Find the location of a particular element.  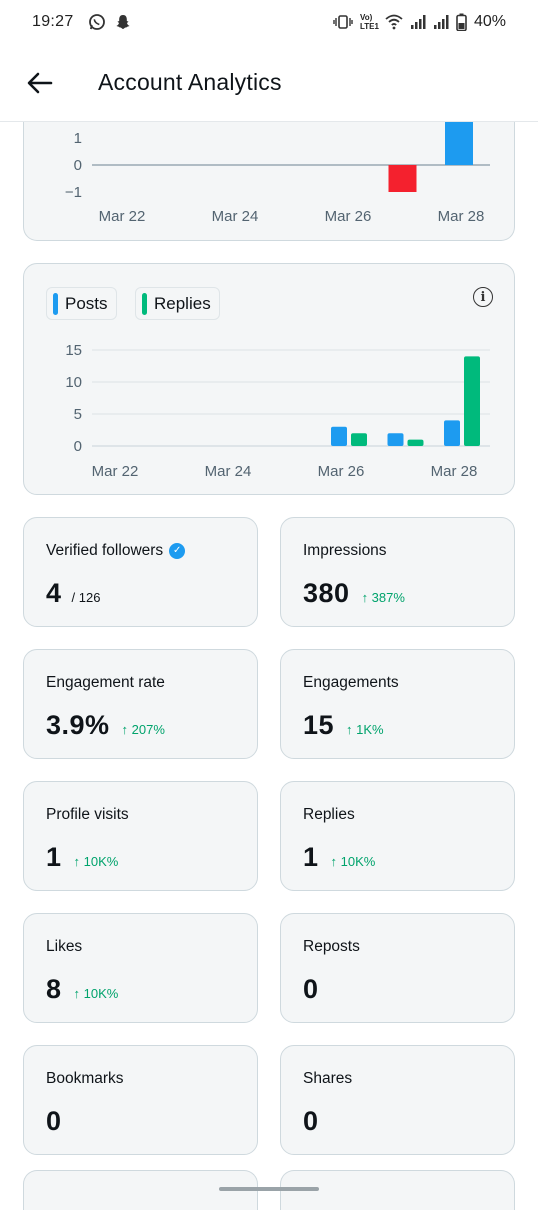

volte-label: Vo) LTE1 is located at coordinates (369, 22).